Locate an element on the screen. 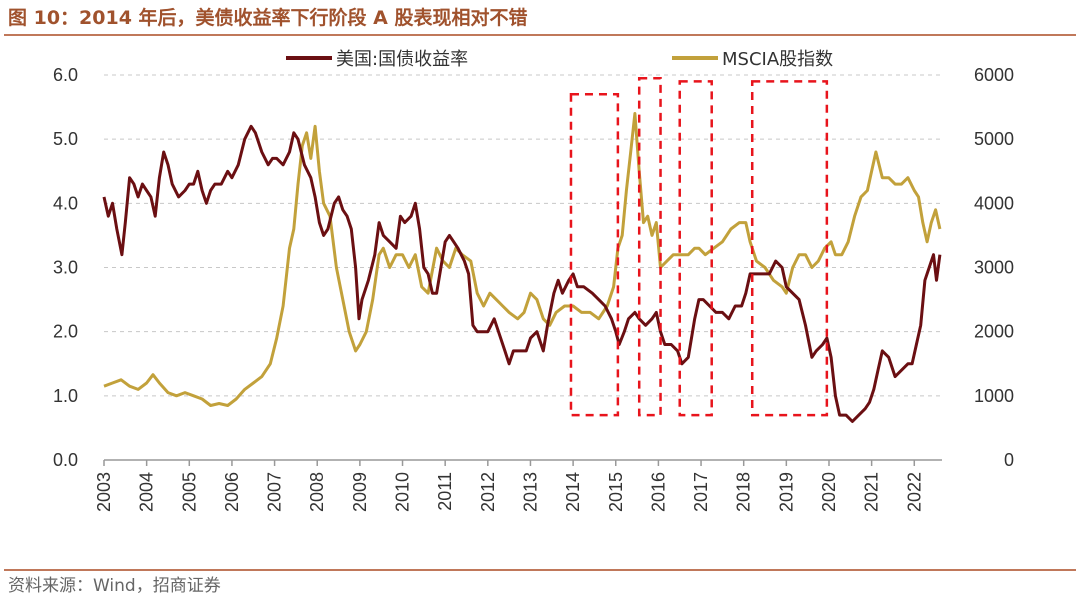 The height and width of the screenshot is (602, 1080). left-axis-ticks: 0.0 1.0 2.0 3.0 4.0 5.0 6.0 is located at coordinates (65, 267).